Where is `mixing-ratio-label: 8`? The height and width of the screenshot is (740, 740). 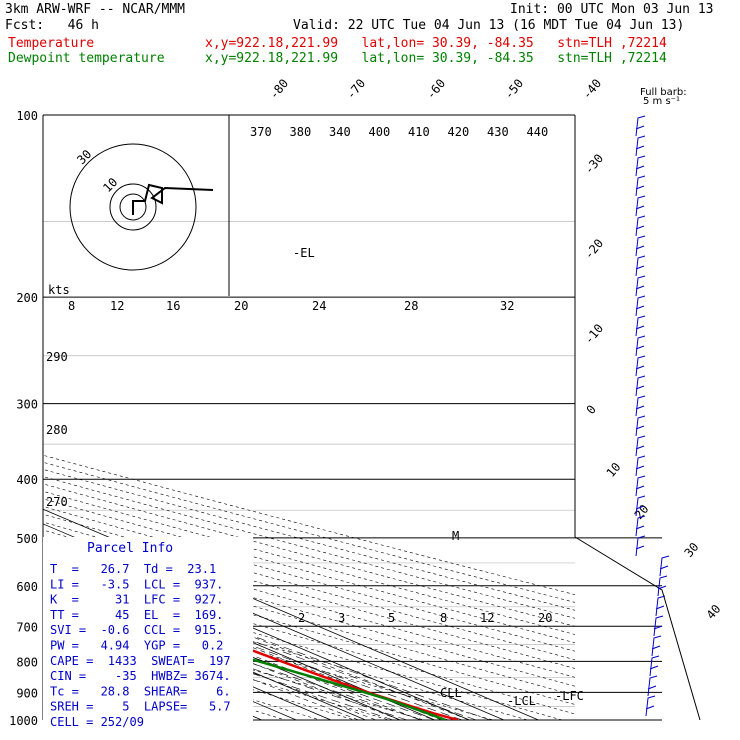 mixing-ratio-label: 8 is located at coordinates (443, 618).